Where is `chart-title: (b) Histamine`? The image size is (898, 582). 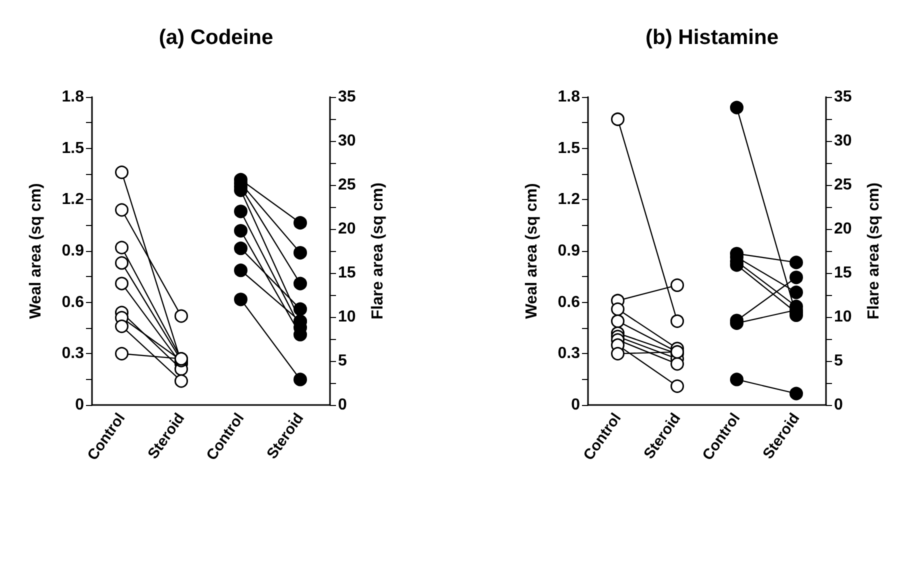
chart-title: (b) Histamine is located at coordinates (712, 37).